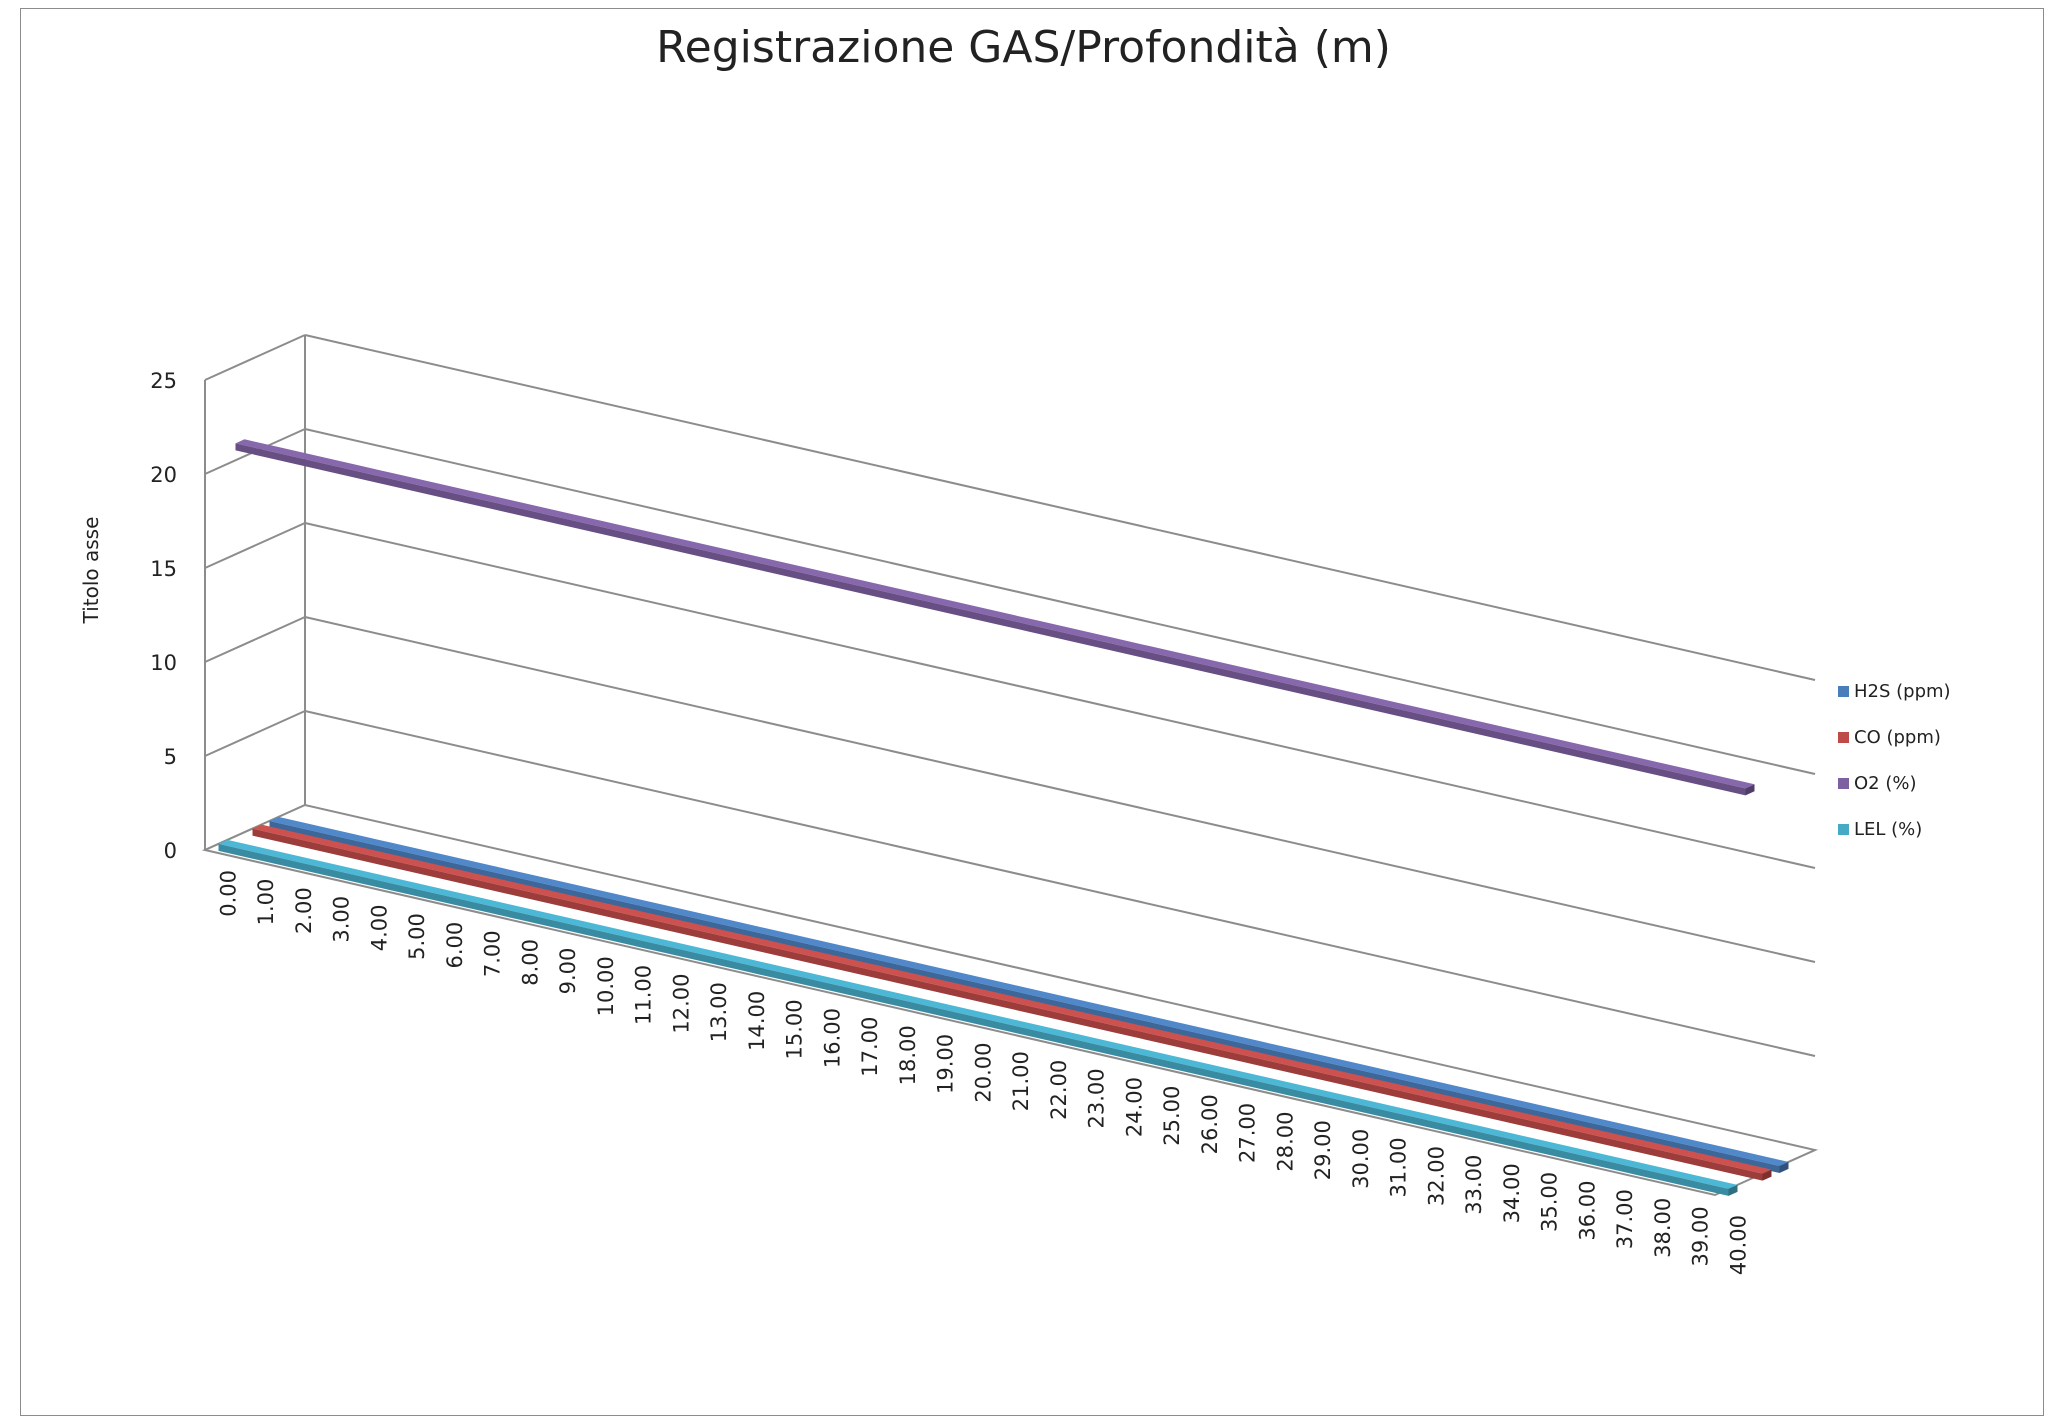 The image size is (2047, 1418). Describe the element at coordinates (1625, 1219) in the screenshot. I see `x-tick-label: 37.00` at that location.